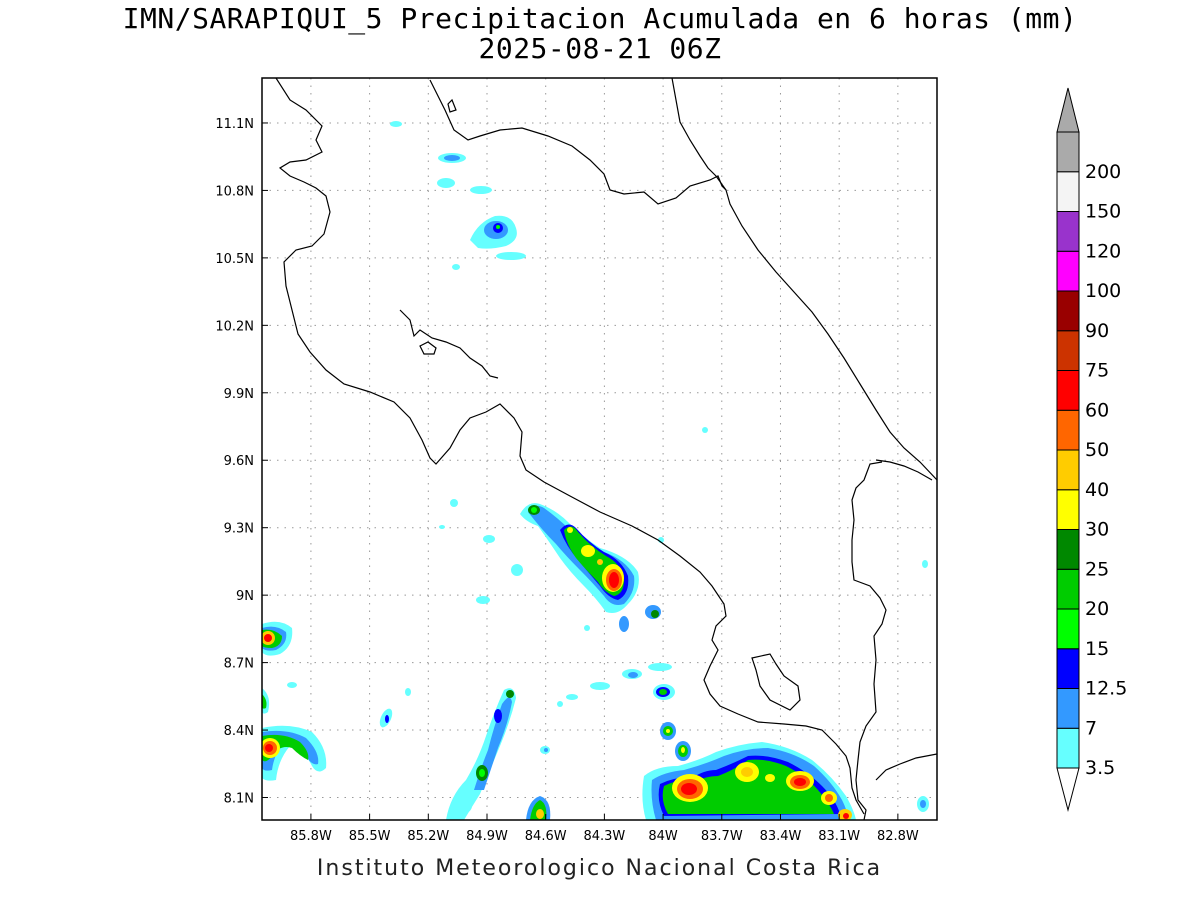 The height and width of the screenshot is (900, 1200). What do you see at coordinates (234, 326) in the screenshot?
I see `lat-tick-label: 10.2N` at bounding box center [234, 326].